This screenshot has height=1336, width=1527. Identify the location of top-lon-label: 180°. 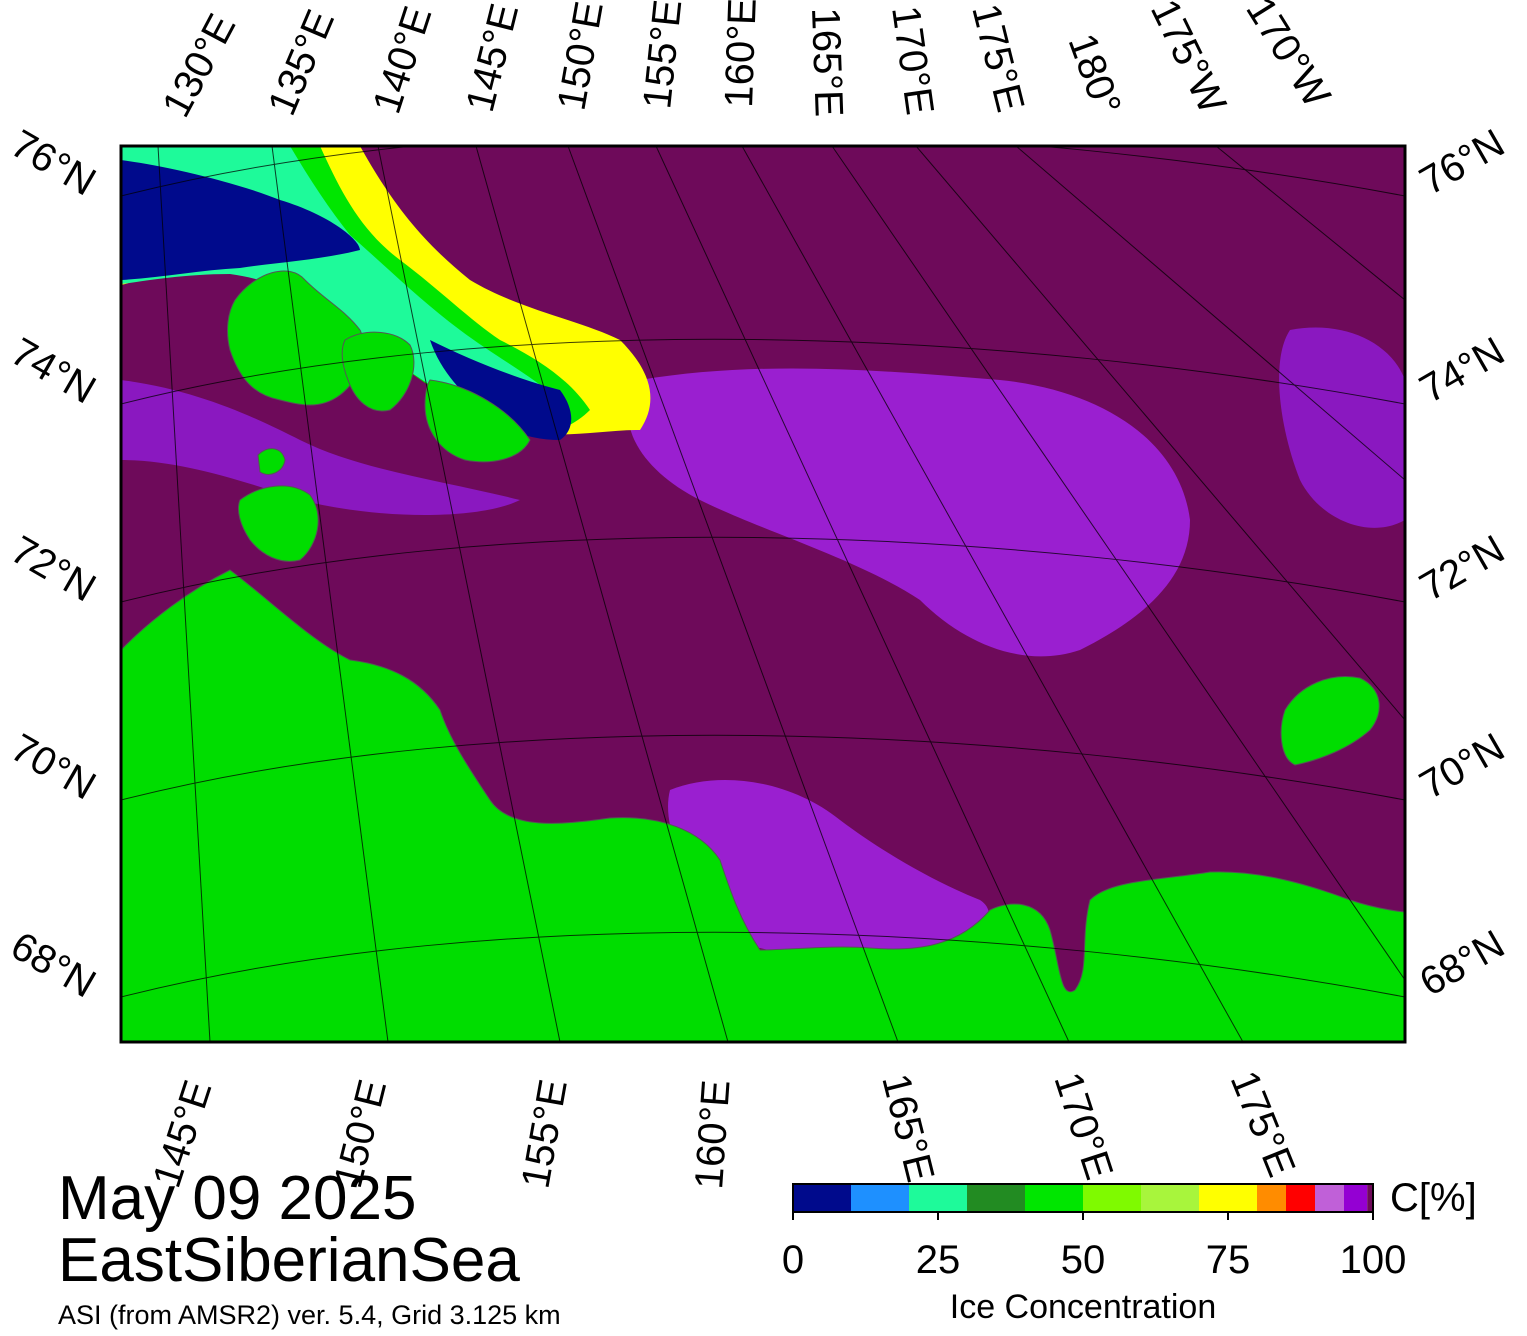
(1095, 74).